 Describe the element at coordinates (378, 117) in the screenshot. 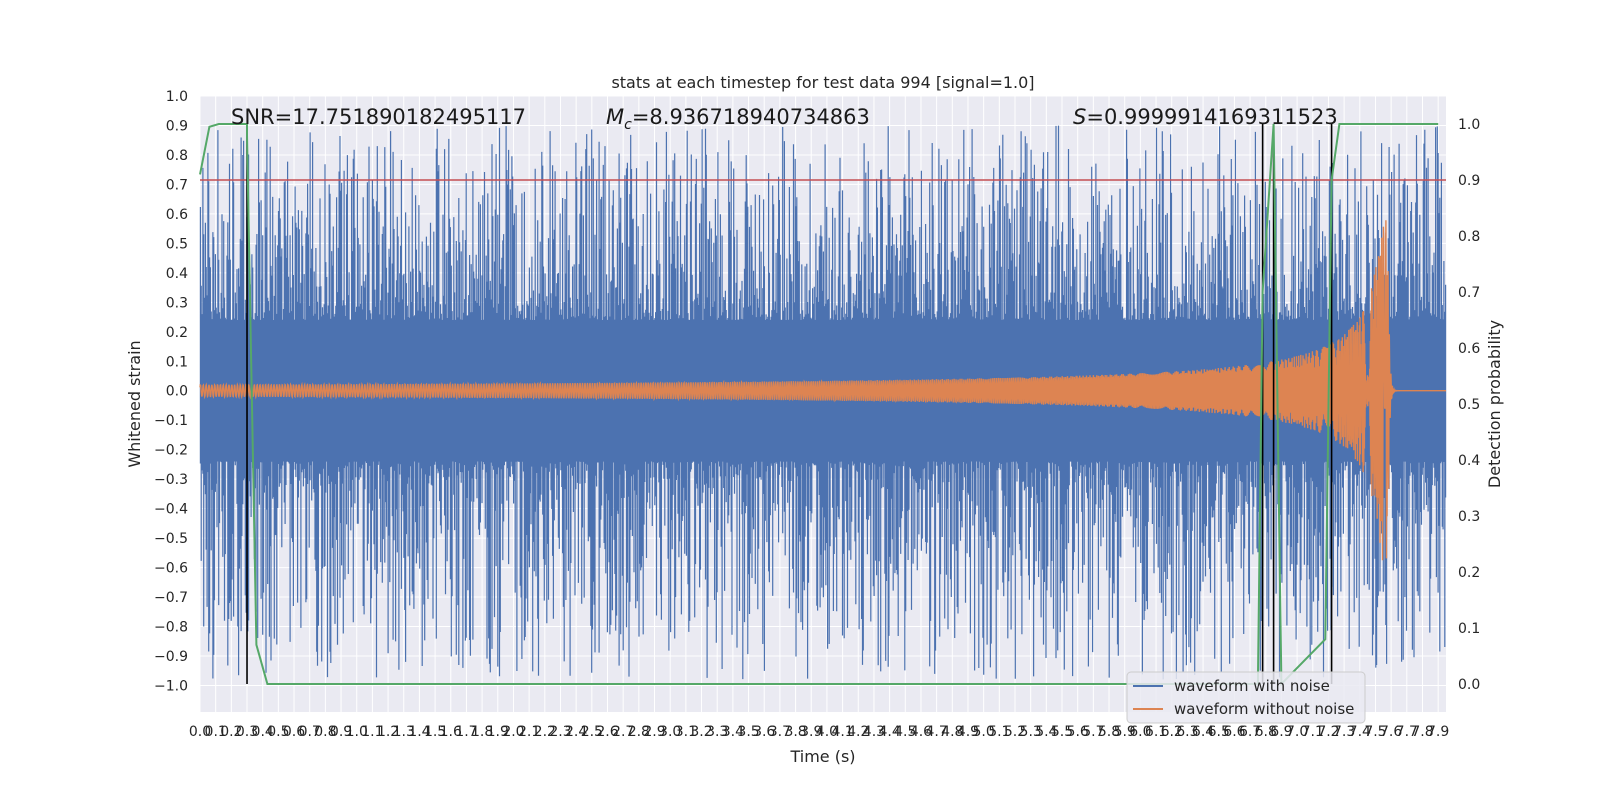

I see `snr-annotation: SNR=17.751890182495117` at that location.